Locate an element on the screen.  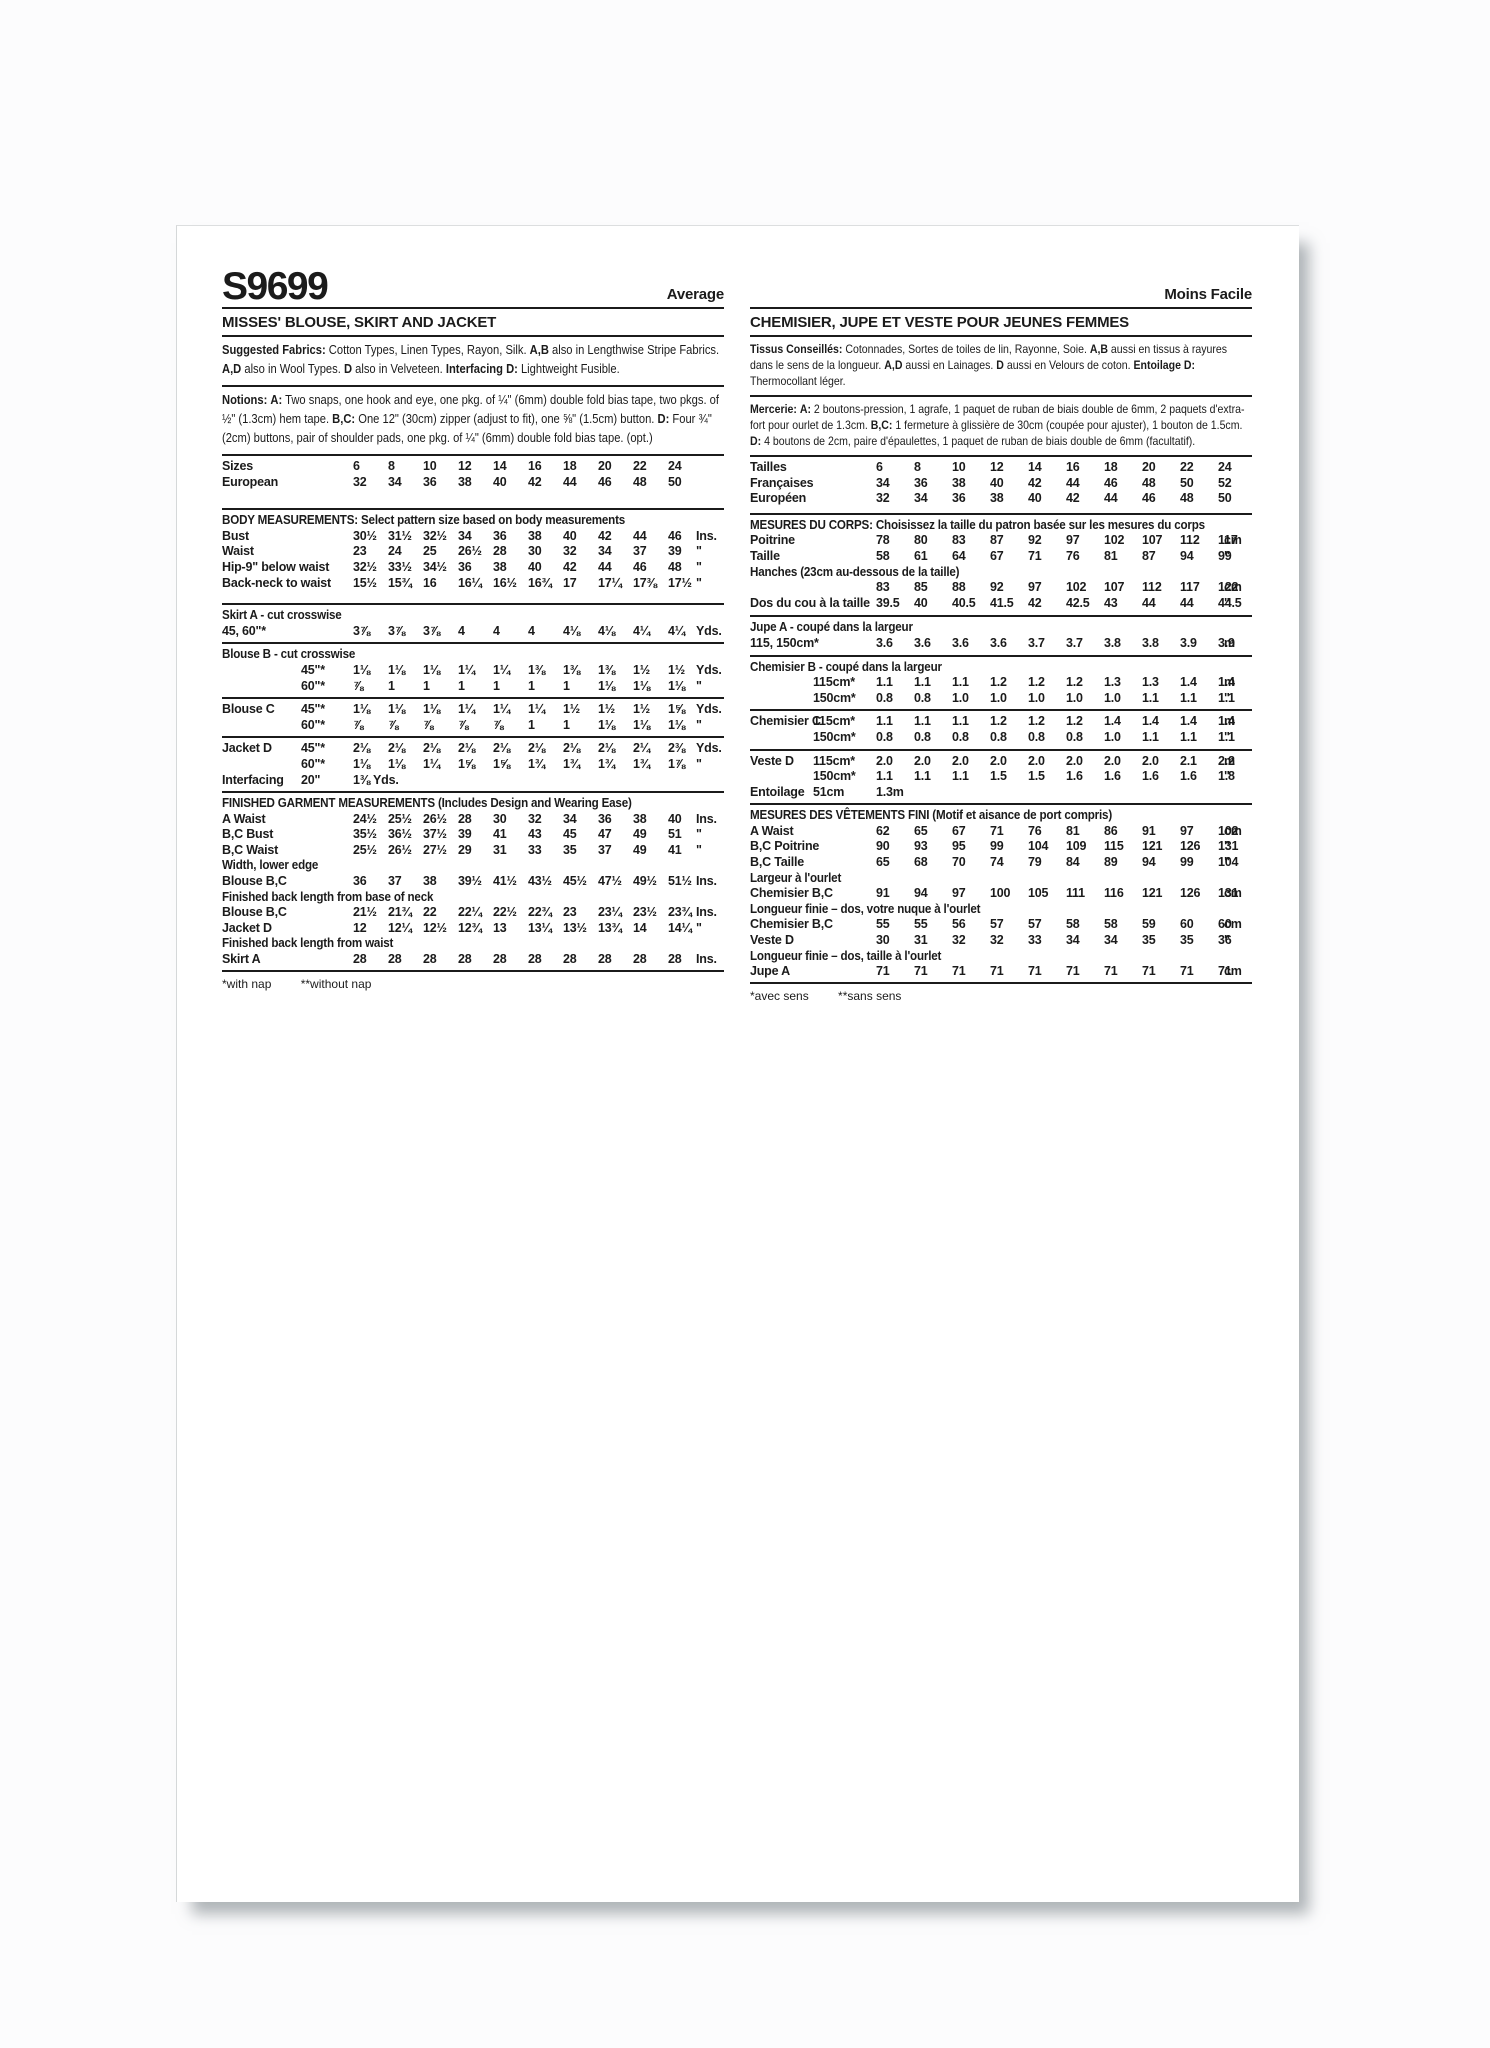
cell-value: 3⅞ is located at coordinates (431, 630).